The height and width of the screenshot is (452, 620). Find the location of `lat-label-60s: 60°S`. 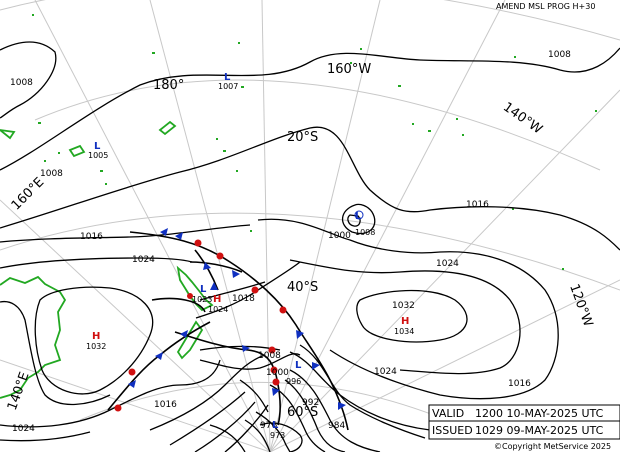

lat-label-60s: 60°S is located at coordinates (302, 412).